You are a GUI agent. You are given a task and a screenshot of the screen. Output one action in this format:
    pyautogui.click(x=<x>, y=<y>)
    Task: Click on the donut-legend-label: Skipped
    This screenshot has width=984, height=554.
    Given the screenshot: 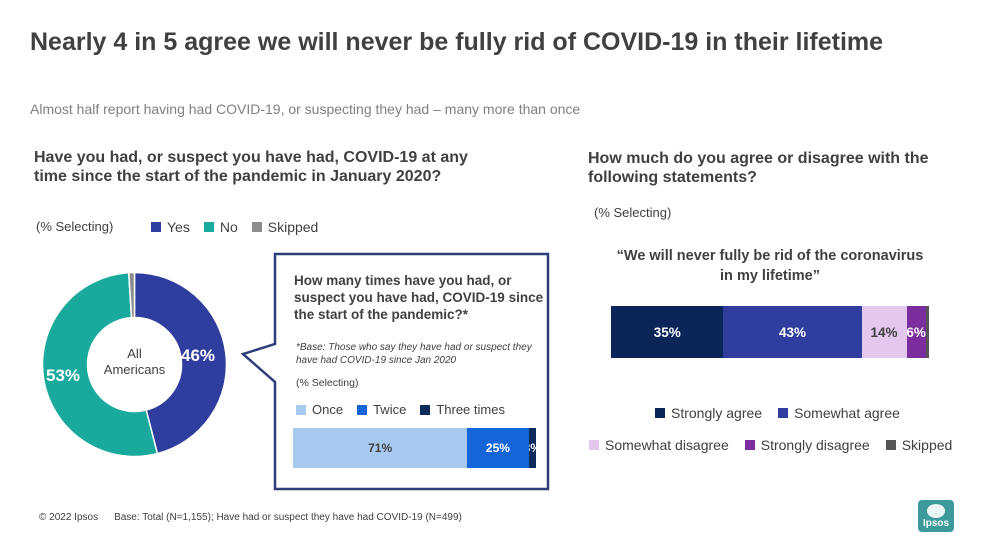 What is the action you would take?
    pyautogui.click(x=293, y=227)
    